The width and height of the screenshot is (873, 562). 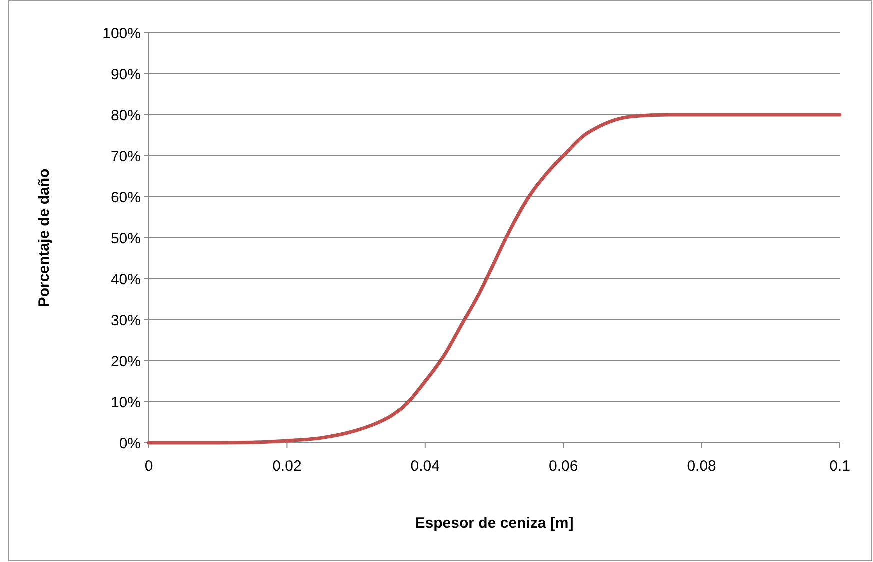 I want to click on x-axis-title: Espesor de ceniza [m], so click(x=494, y=523).